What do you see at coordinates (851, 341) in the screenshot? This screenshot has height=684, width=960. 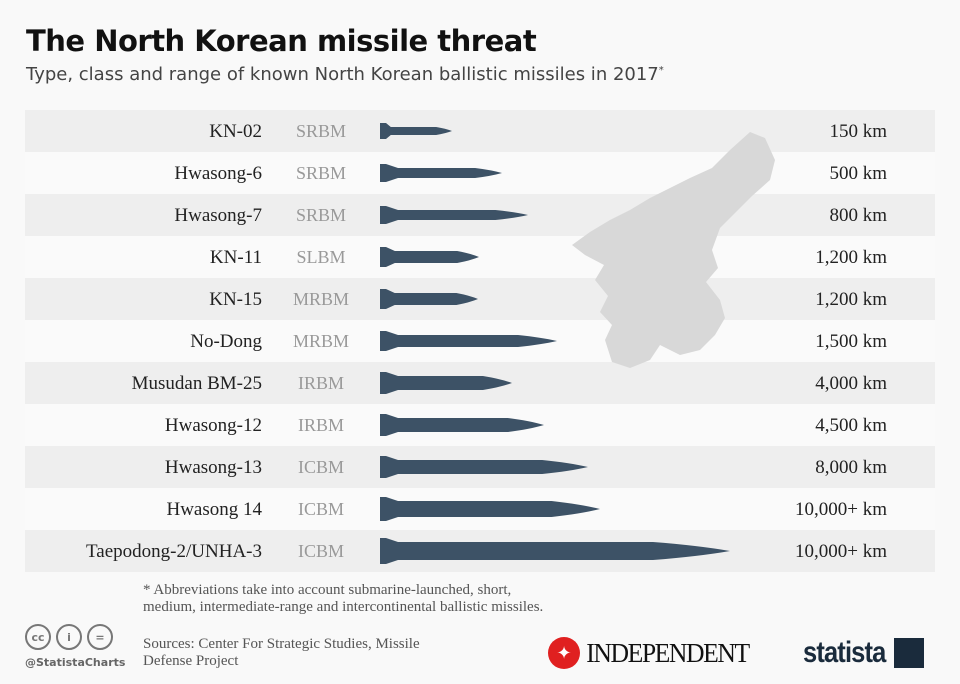 I see `missile-range: 1,500 km` at bounding box center [851, 341].